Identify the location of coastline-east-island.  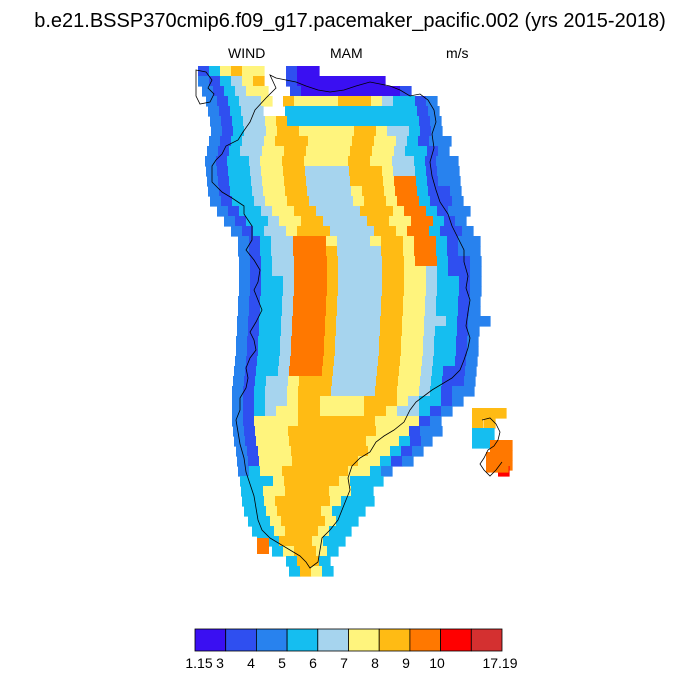
(491, 447).